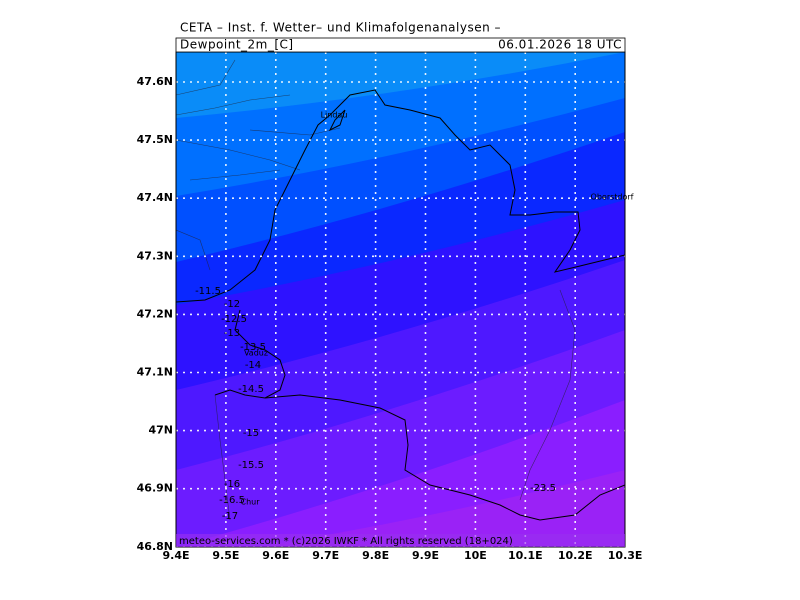 The height and width of the screenshot is (600, 800). I want to click on contour-label: -14.5, so click(251, 389).